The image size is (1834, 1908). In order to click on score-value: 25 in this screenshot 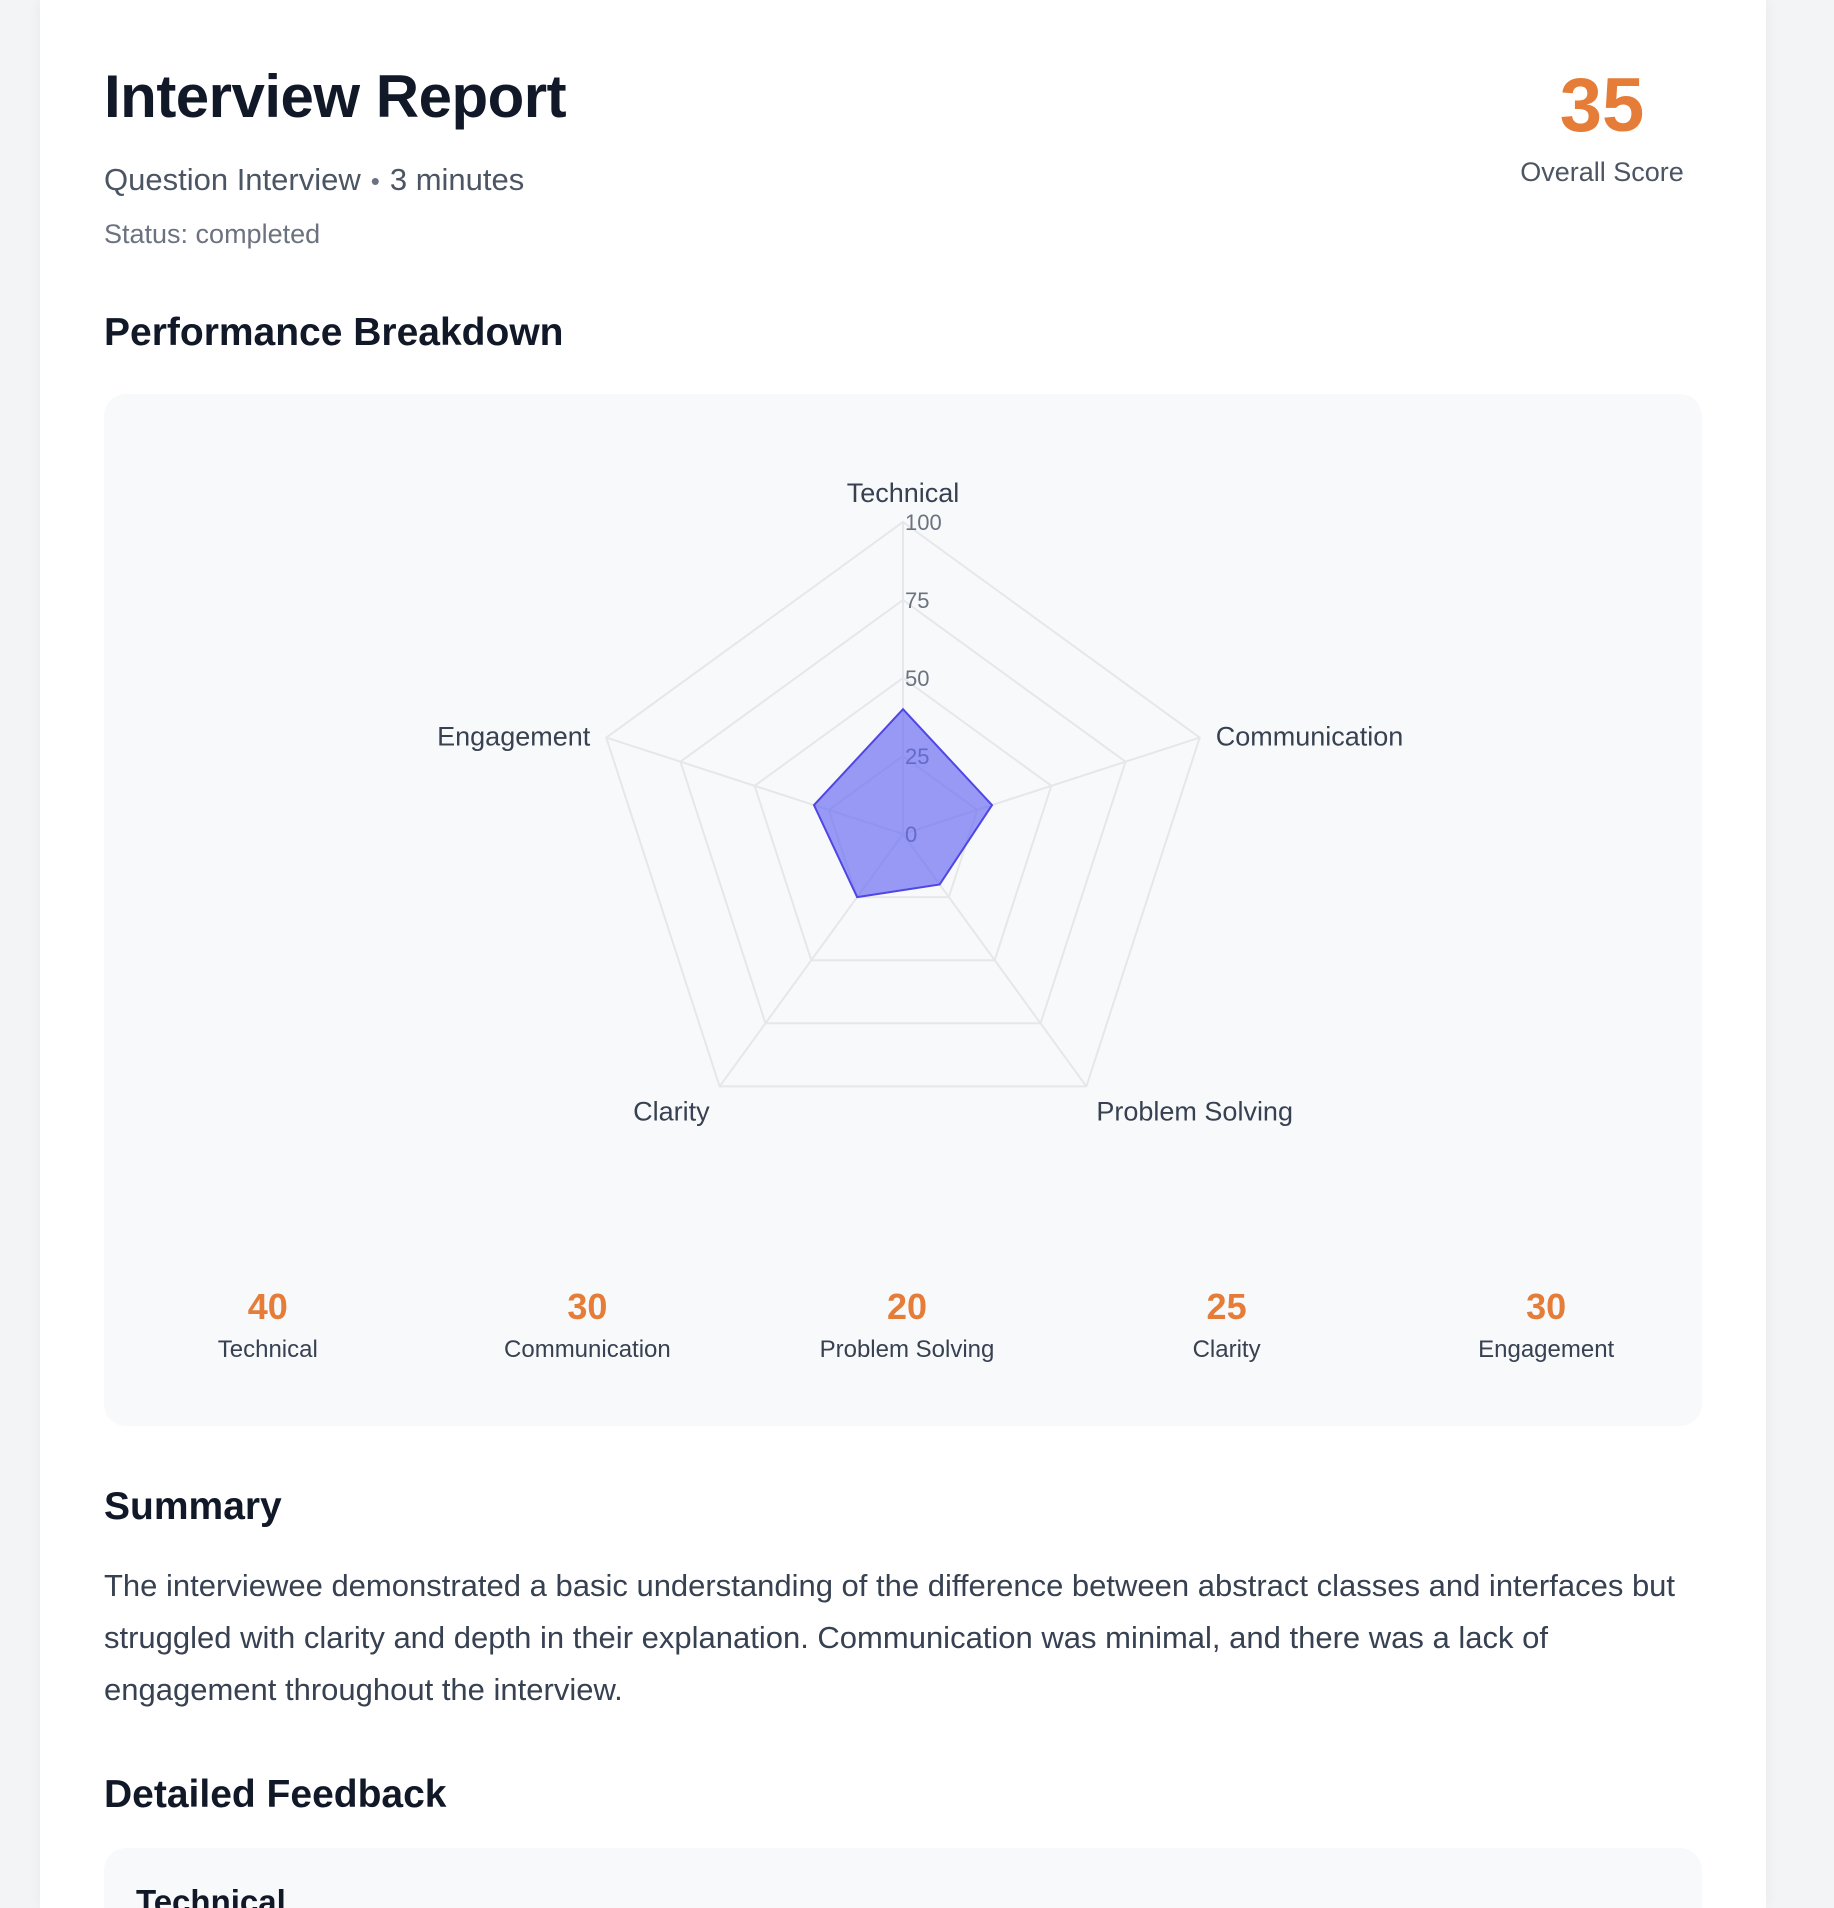, I will do `click(1226, 1306)`.